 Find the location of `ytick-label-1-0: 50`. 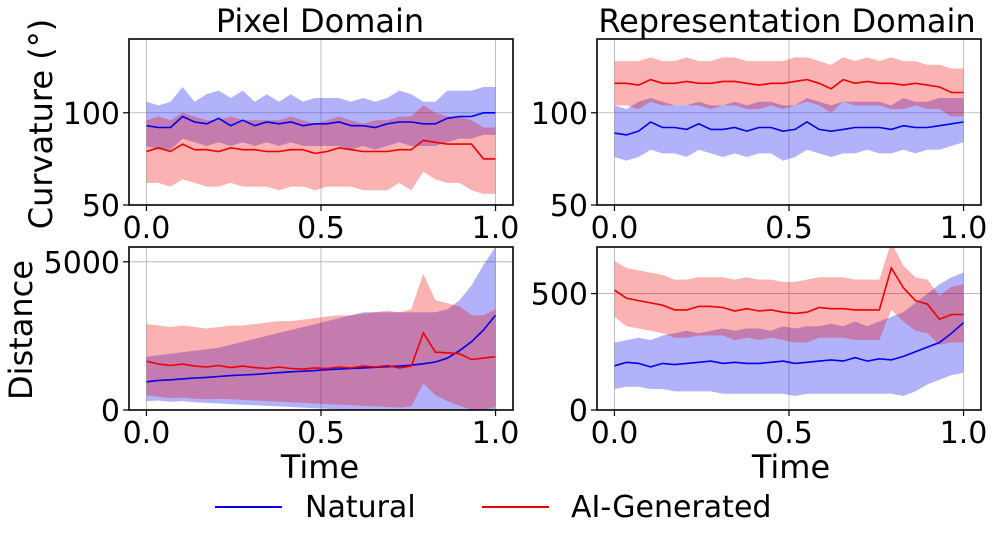

ytick-label-1-0: 50 is located at coordinates (569, 206).